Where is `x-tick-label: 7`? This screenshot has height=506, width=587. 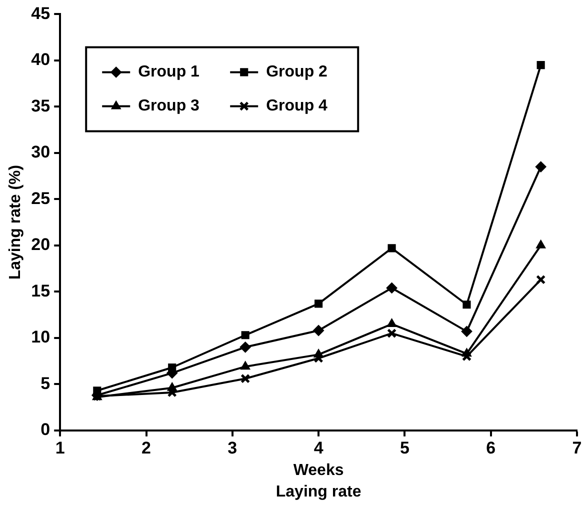
x-tick-label: 7 is located at coordinates (577, 448).